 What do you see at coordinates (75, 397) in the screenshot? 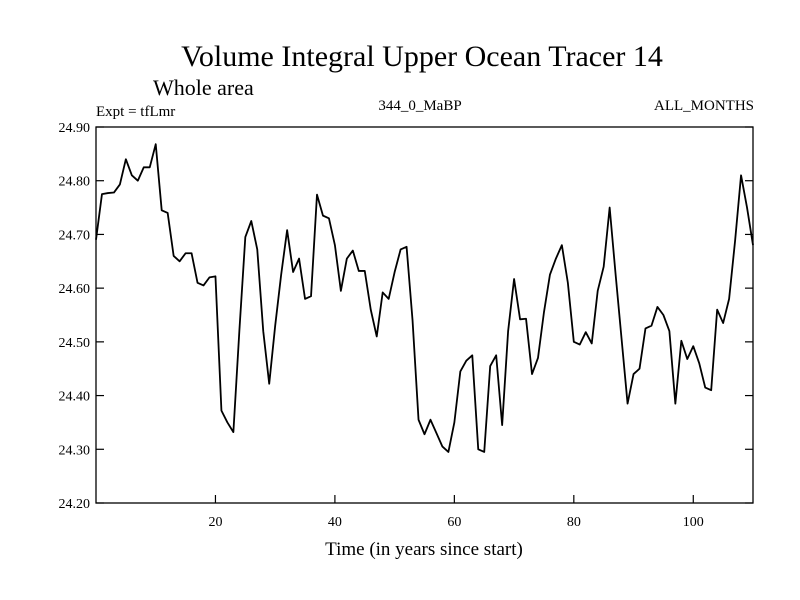
I see `y-tick-label: 24.40` at bounding box center [75, 397].